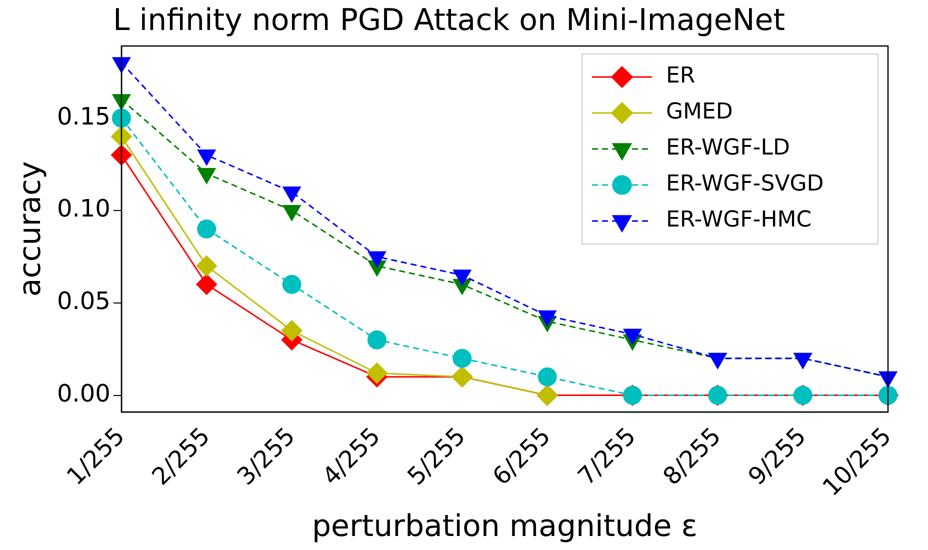  Describe the element at coordinates (83, 394) in the screenshot. I see `y-tick-label: 0.00` at that location.